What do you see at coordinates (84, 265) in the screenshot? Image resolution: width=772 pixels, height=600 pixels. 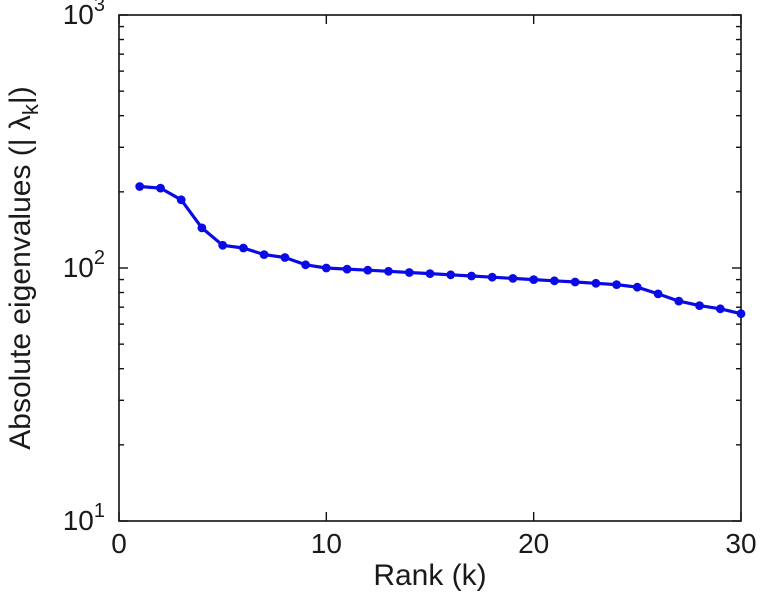 I see `y-tick-label: 10²` at bounding box center [84, 265].